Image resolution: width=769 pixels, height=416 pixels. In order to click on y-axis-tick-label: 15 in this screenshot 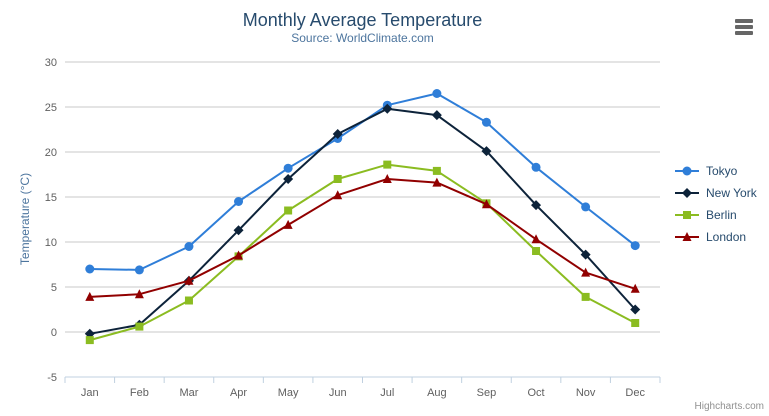, I will do `click(51, 198)`.